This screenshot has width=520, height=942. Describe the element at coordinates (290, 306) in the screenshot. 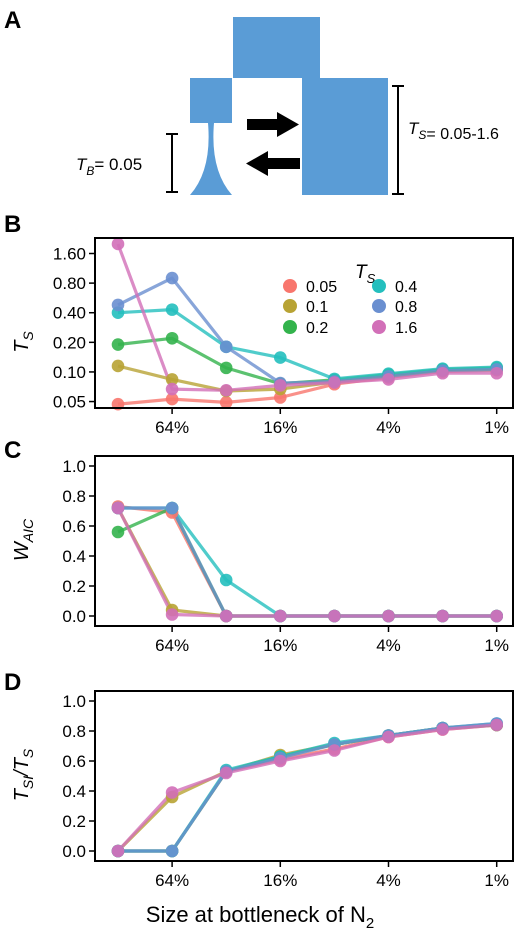

I see `legend-key-0.1` at that location.